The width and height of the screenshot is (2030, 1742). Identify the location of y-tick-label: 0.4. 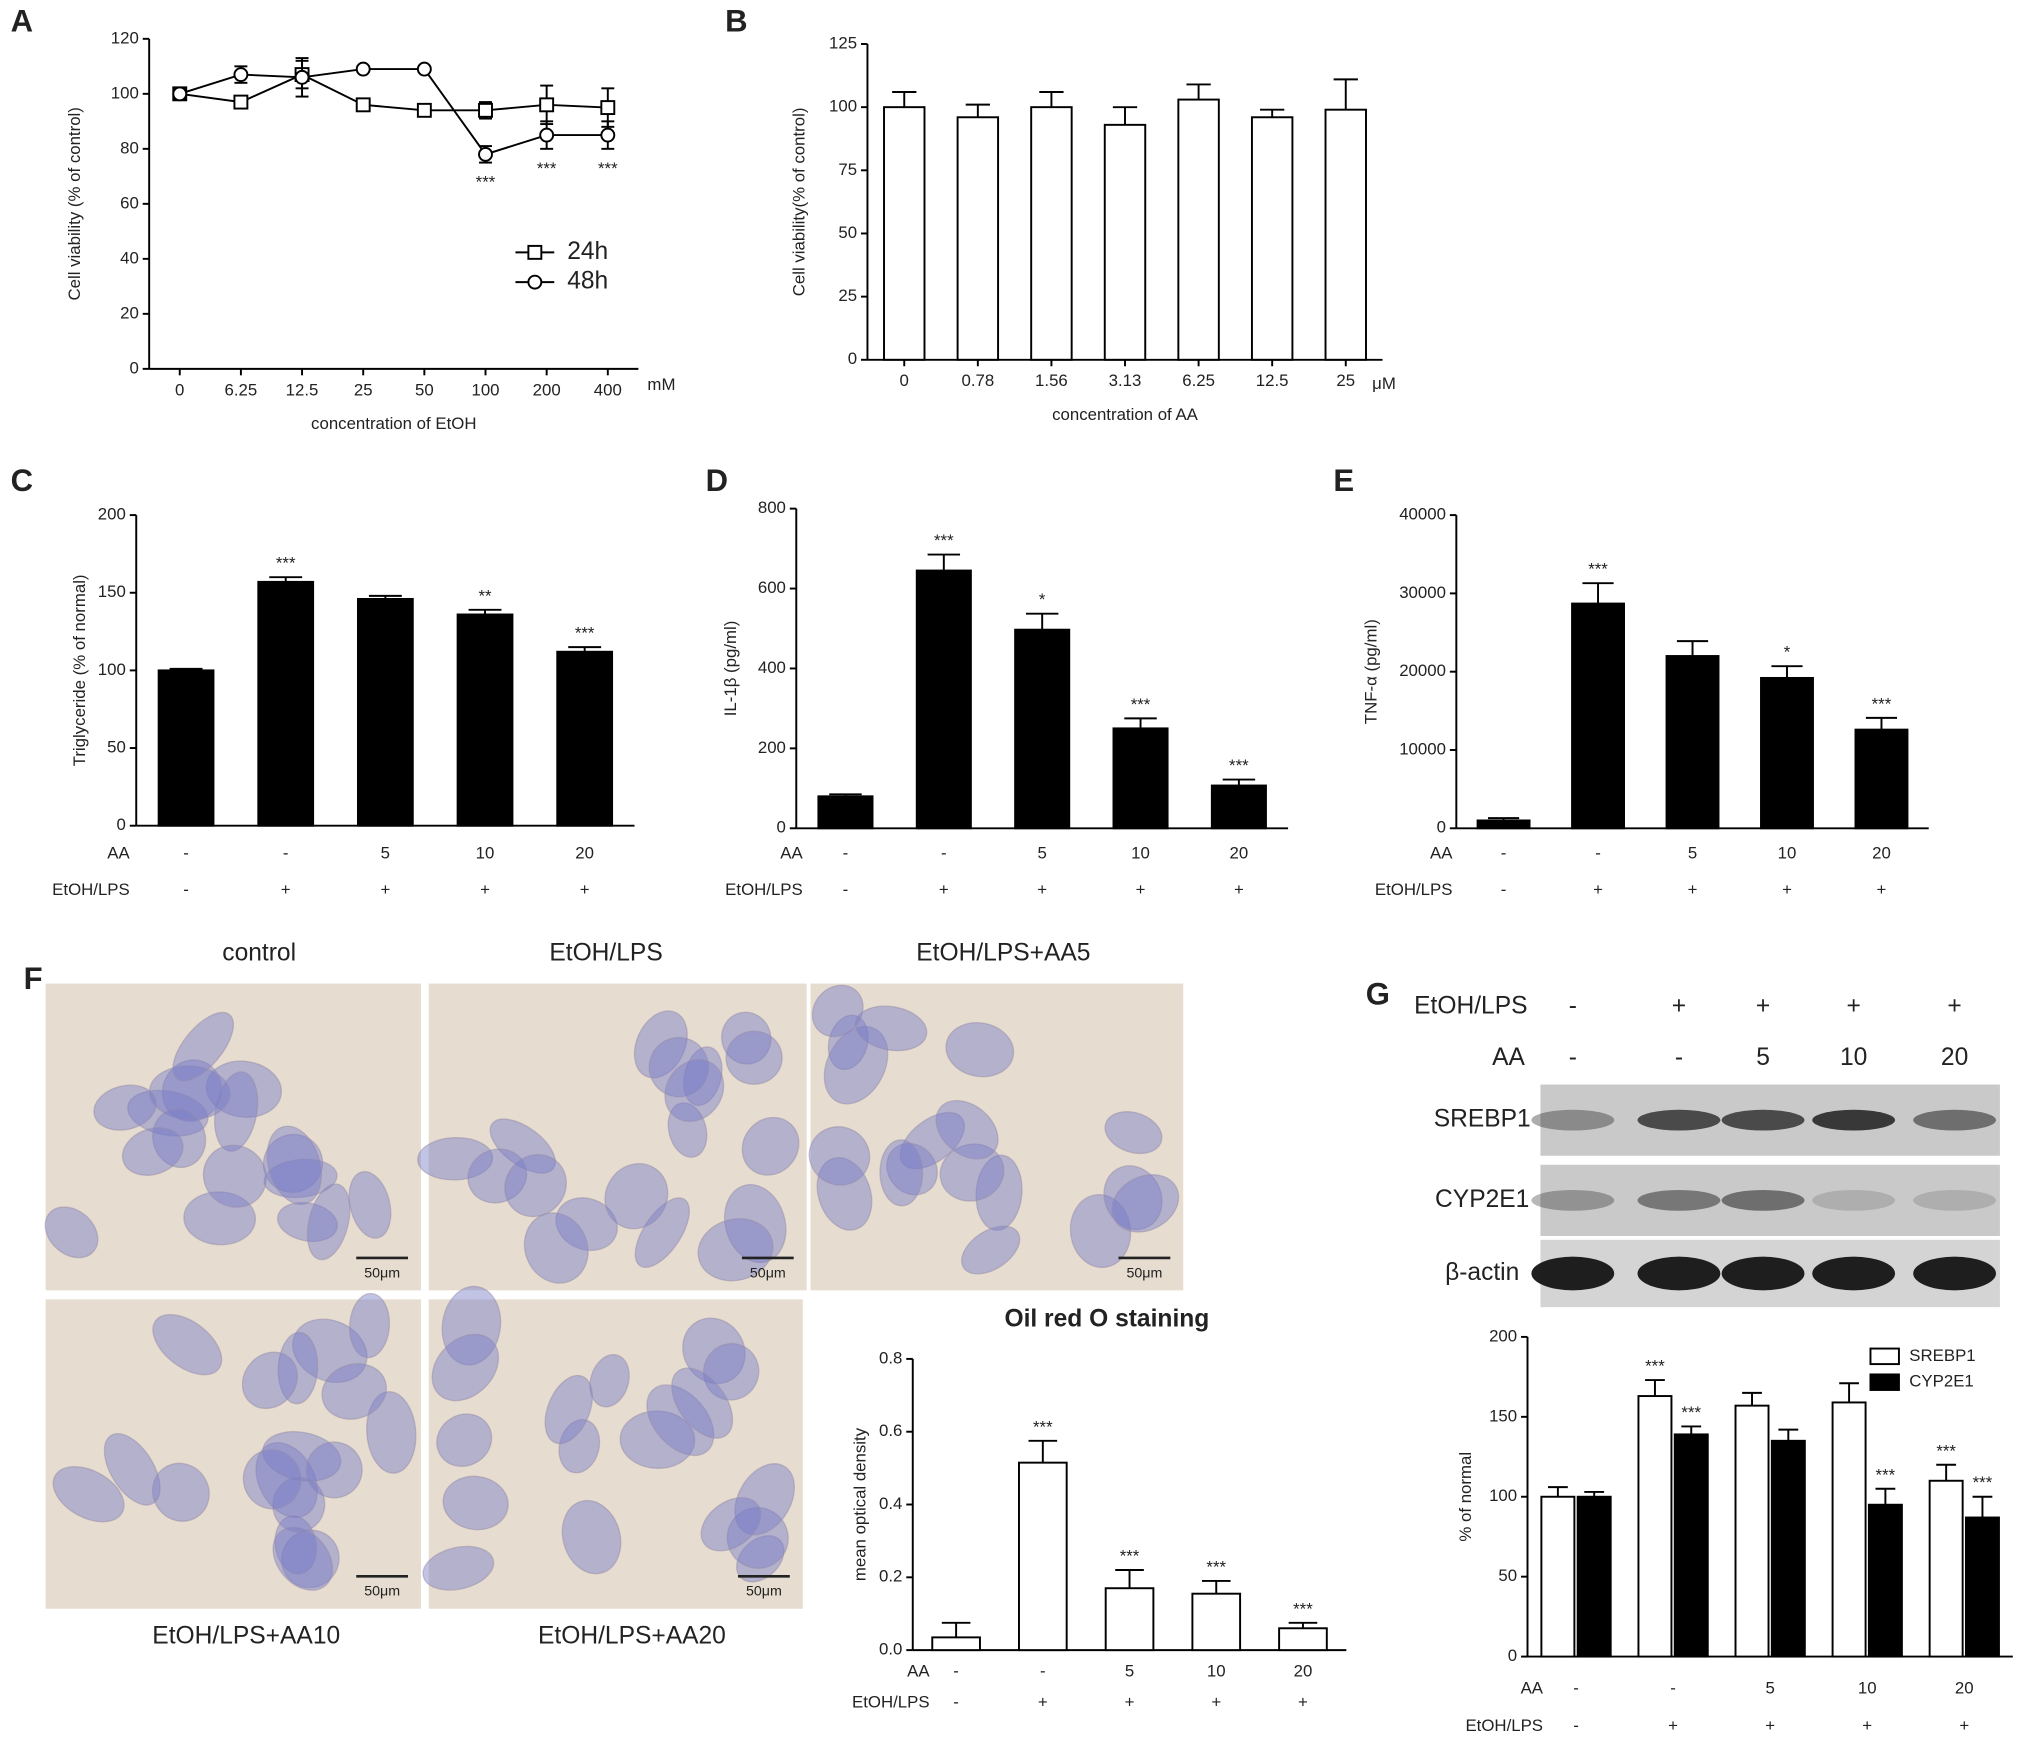
(890, 1503).